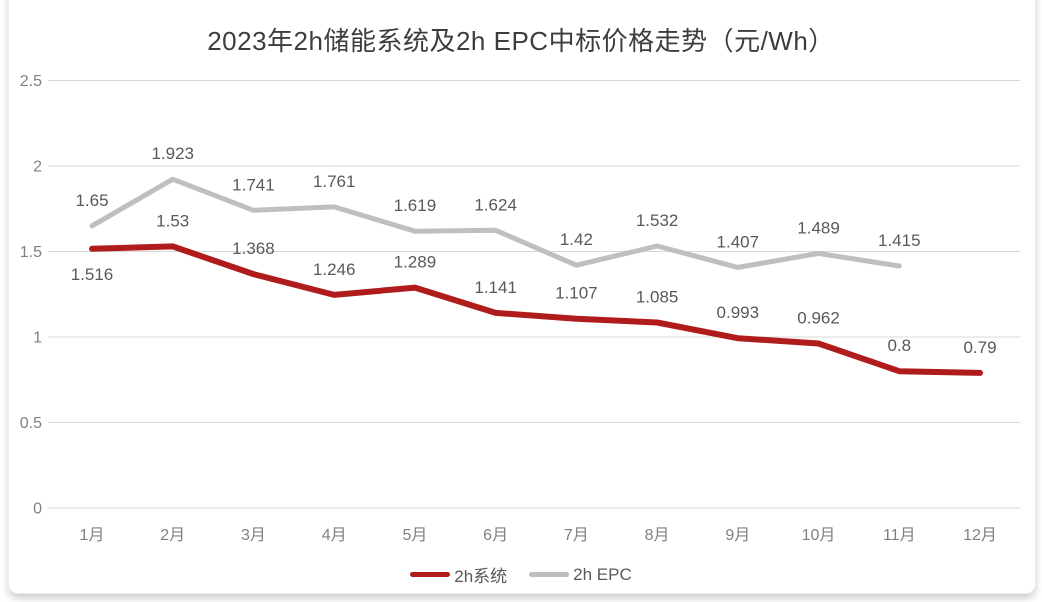 The image size is (1042, 602). I want to click on data-label: 1.516, so click(92, 274).